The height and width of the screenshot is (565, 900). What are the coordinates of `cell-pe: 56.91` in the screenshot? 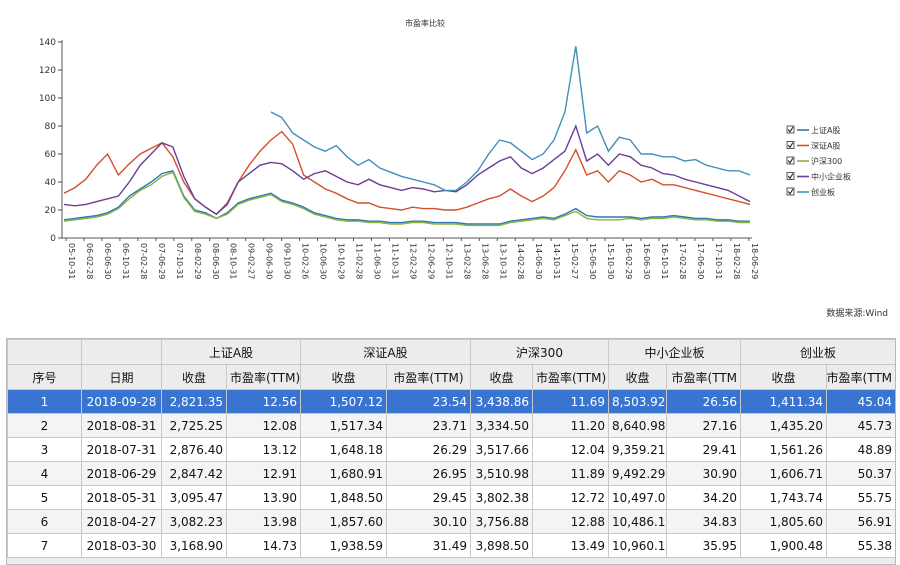 It's located at (860, 521).